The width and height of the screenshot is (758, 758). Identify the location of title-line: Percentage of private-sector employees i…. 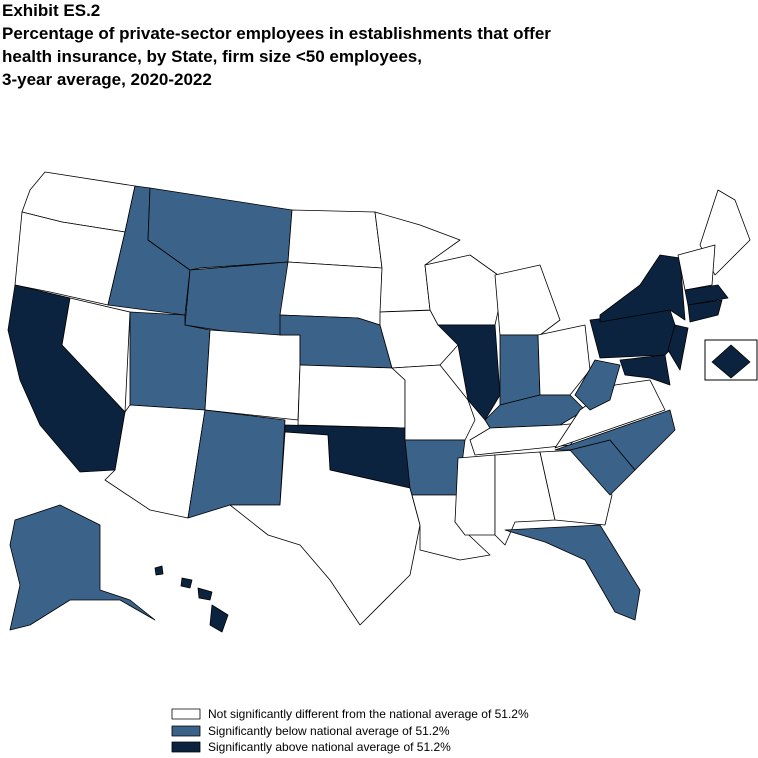
(276, 33).